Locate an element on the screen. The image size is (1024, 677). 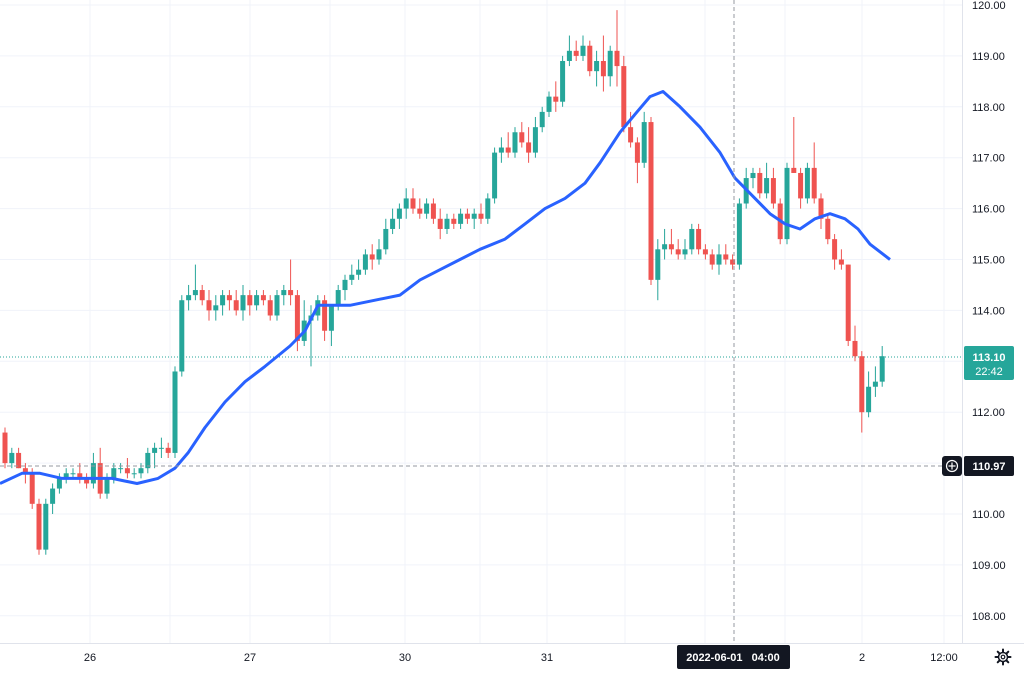
bar-countdown: 22:42 is located at coordinates (989, 372).